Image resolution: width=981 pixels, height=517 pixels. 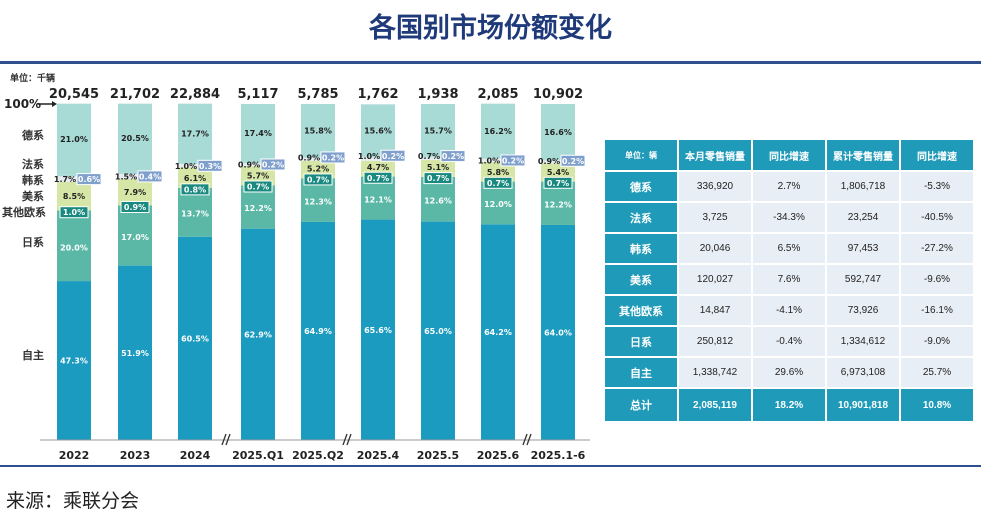 I want to click on data-label: 4.7%, so click(x=378, y=167).